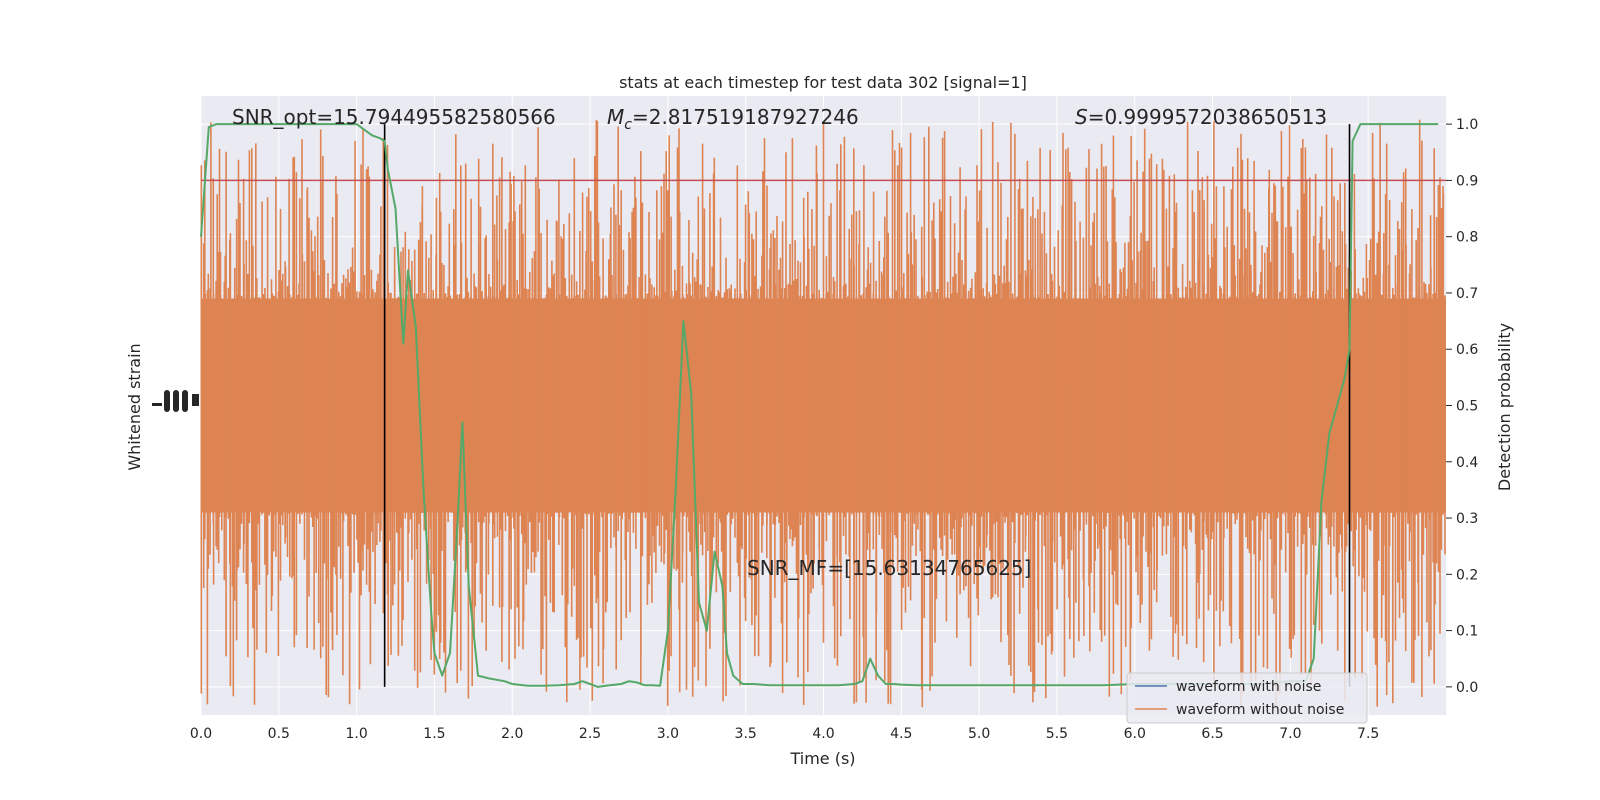 The height and width of the screenshot is (800, 1600). I want to click on legend-box, so click(1247, 698).